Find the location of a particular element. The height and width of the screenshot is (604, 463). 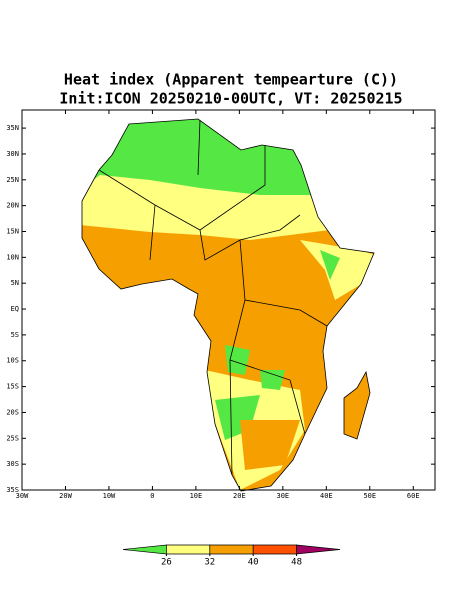

x-tick-label: 50E is located at coordinates (369, 496).